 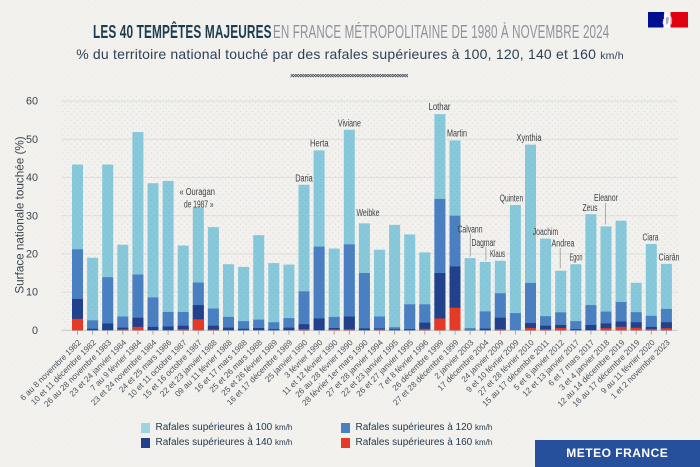 What do you see at coordinates (32, 140) in the screenshot?
I see `svg-text: 50` at bounding box center [32, 140].